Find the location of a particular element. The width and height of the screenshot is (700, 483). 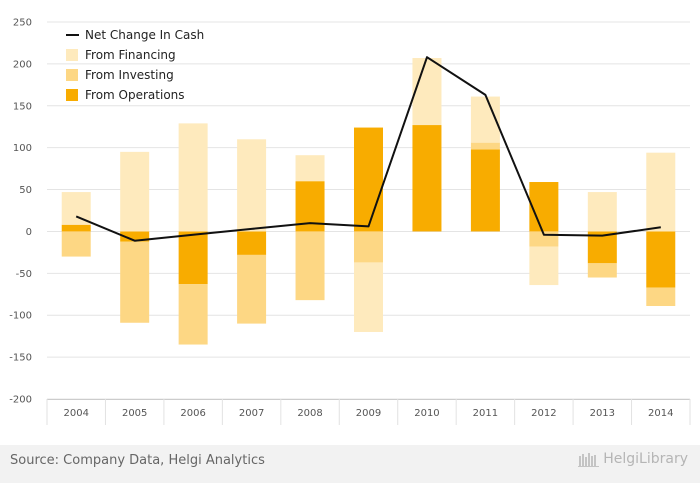

source-note: Source: Company Data, Helgi Analytics is located at coordinates (137, 460).